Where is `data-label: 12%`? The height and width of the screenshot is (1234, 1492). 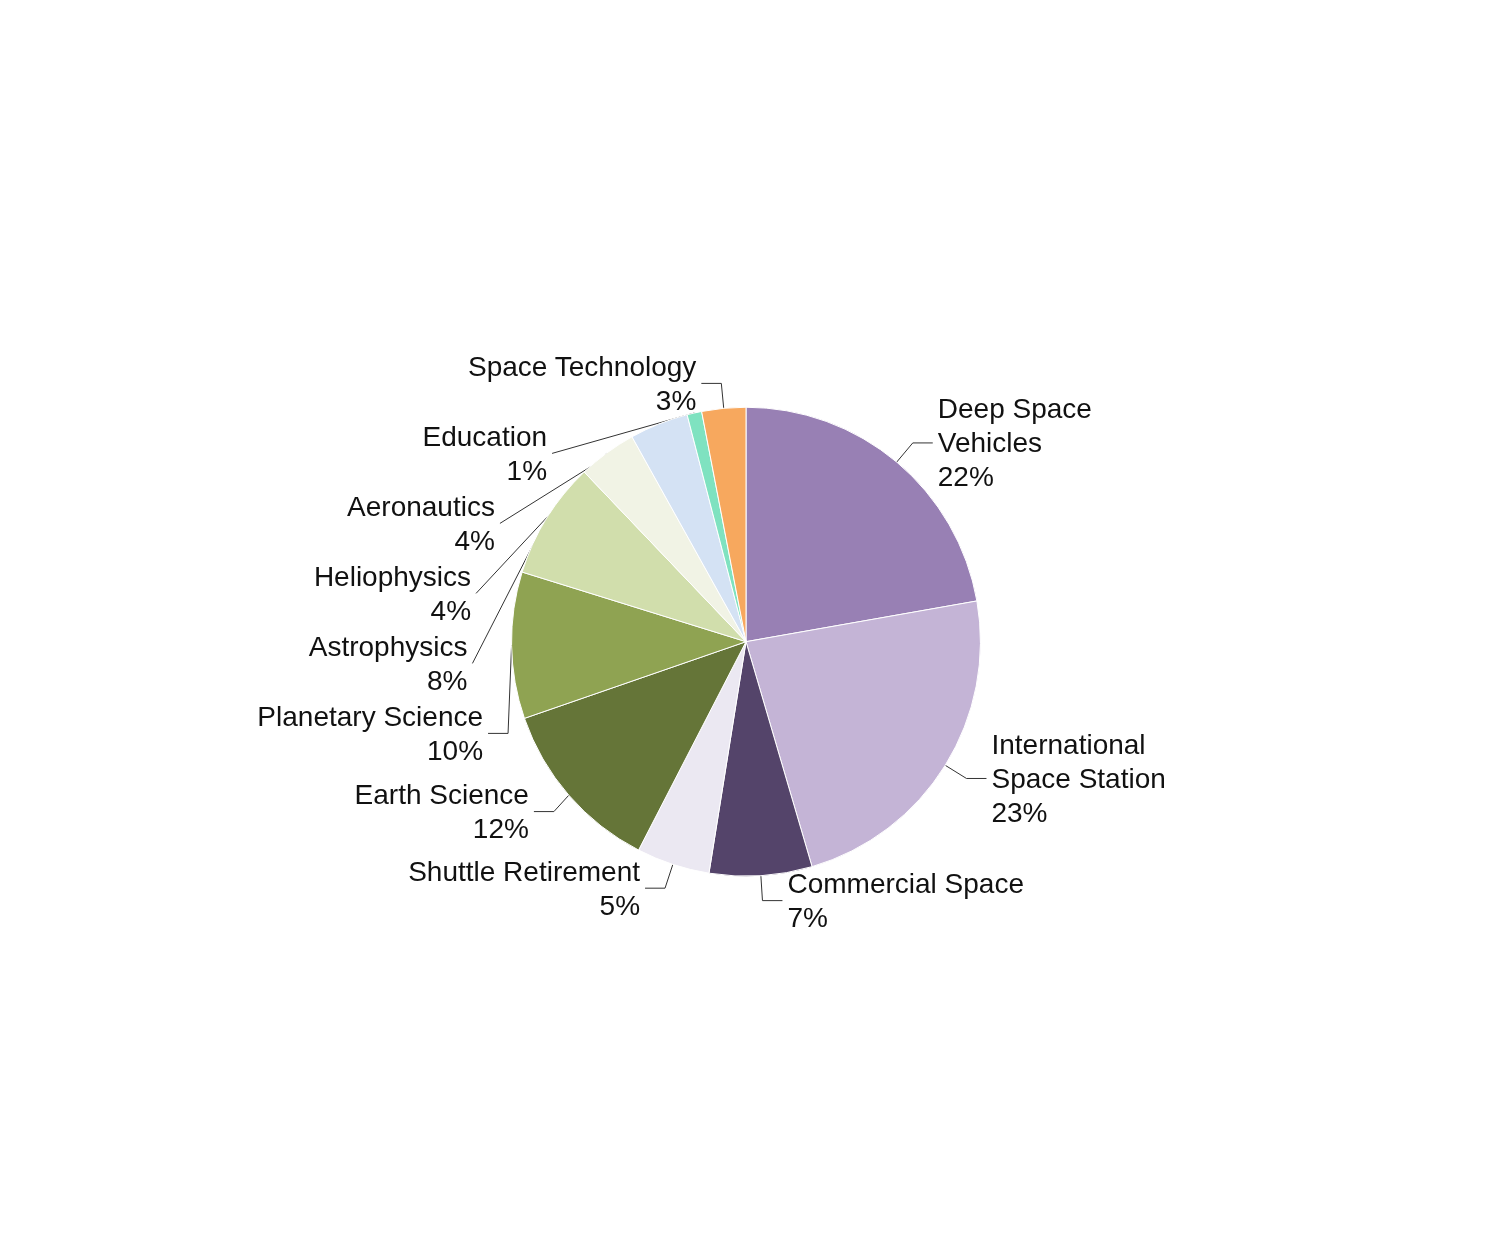 data-label: 12% is located at coordinates (500, 829).